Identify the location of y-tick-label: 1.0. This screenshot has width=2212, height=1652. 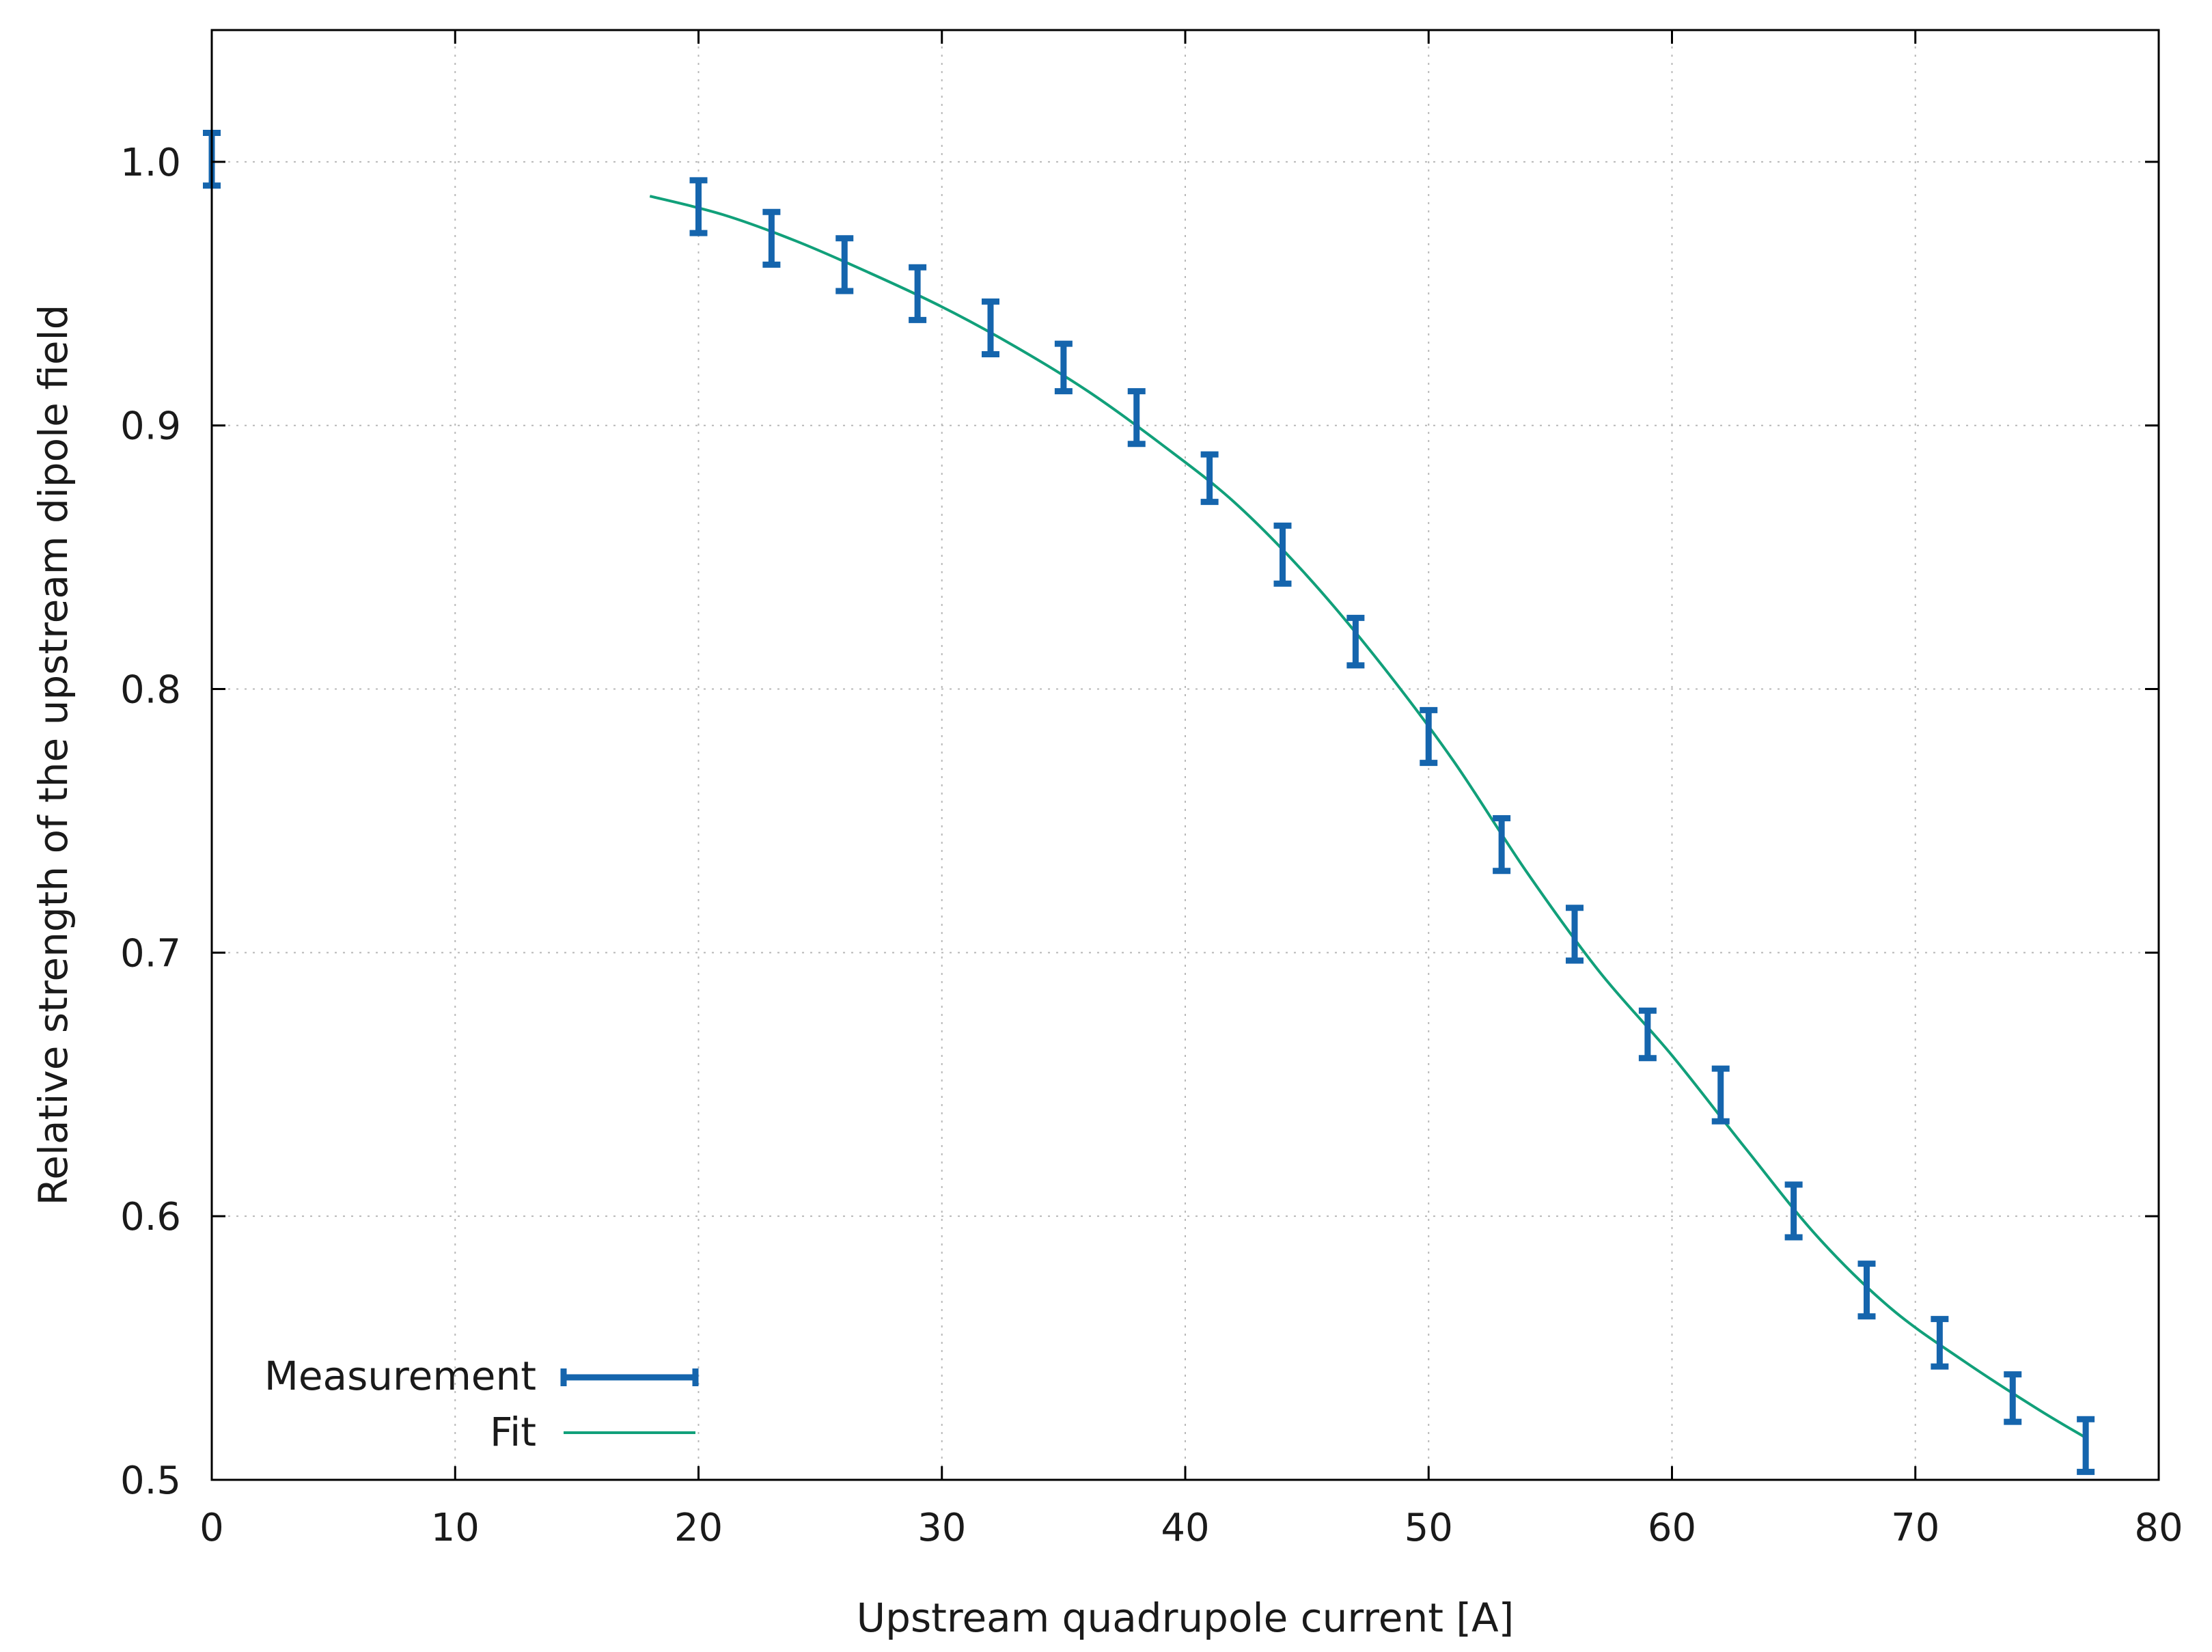
(150, 163).